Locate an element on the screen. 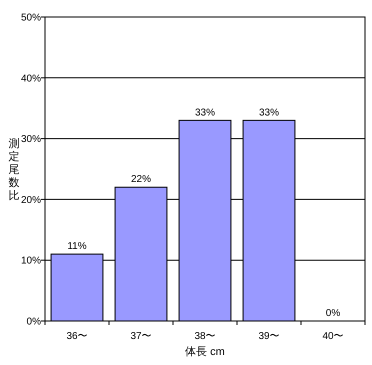 The height and width of the screenshot is (365, 372). y-tick-label: 40% is located at coordinates (31, 78).